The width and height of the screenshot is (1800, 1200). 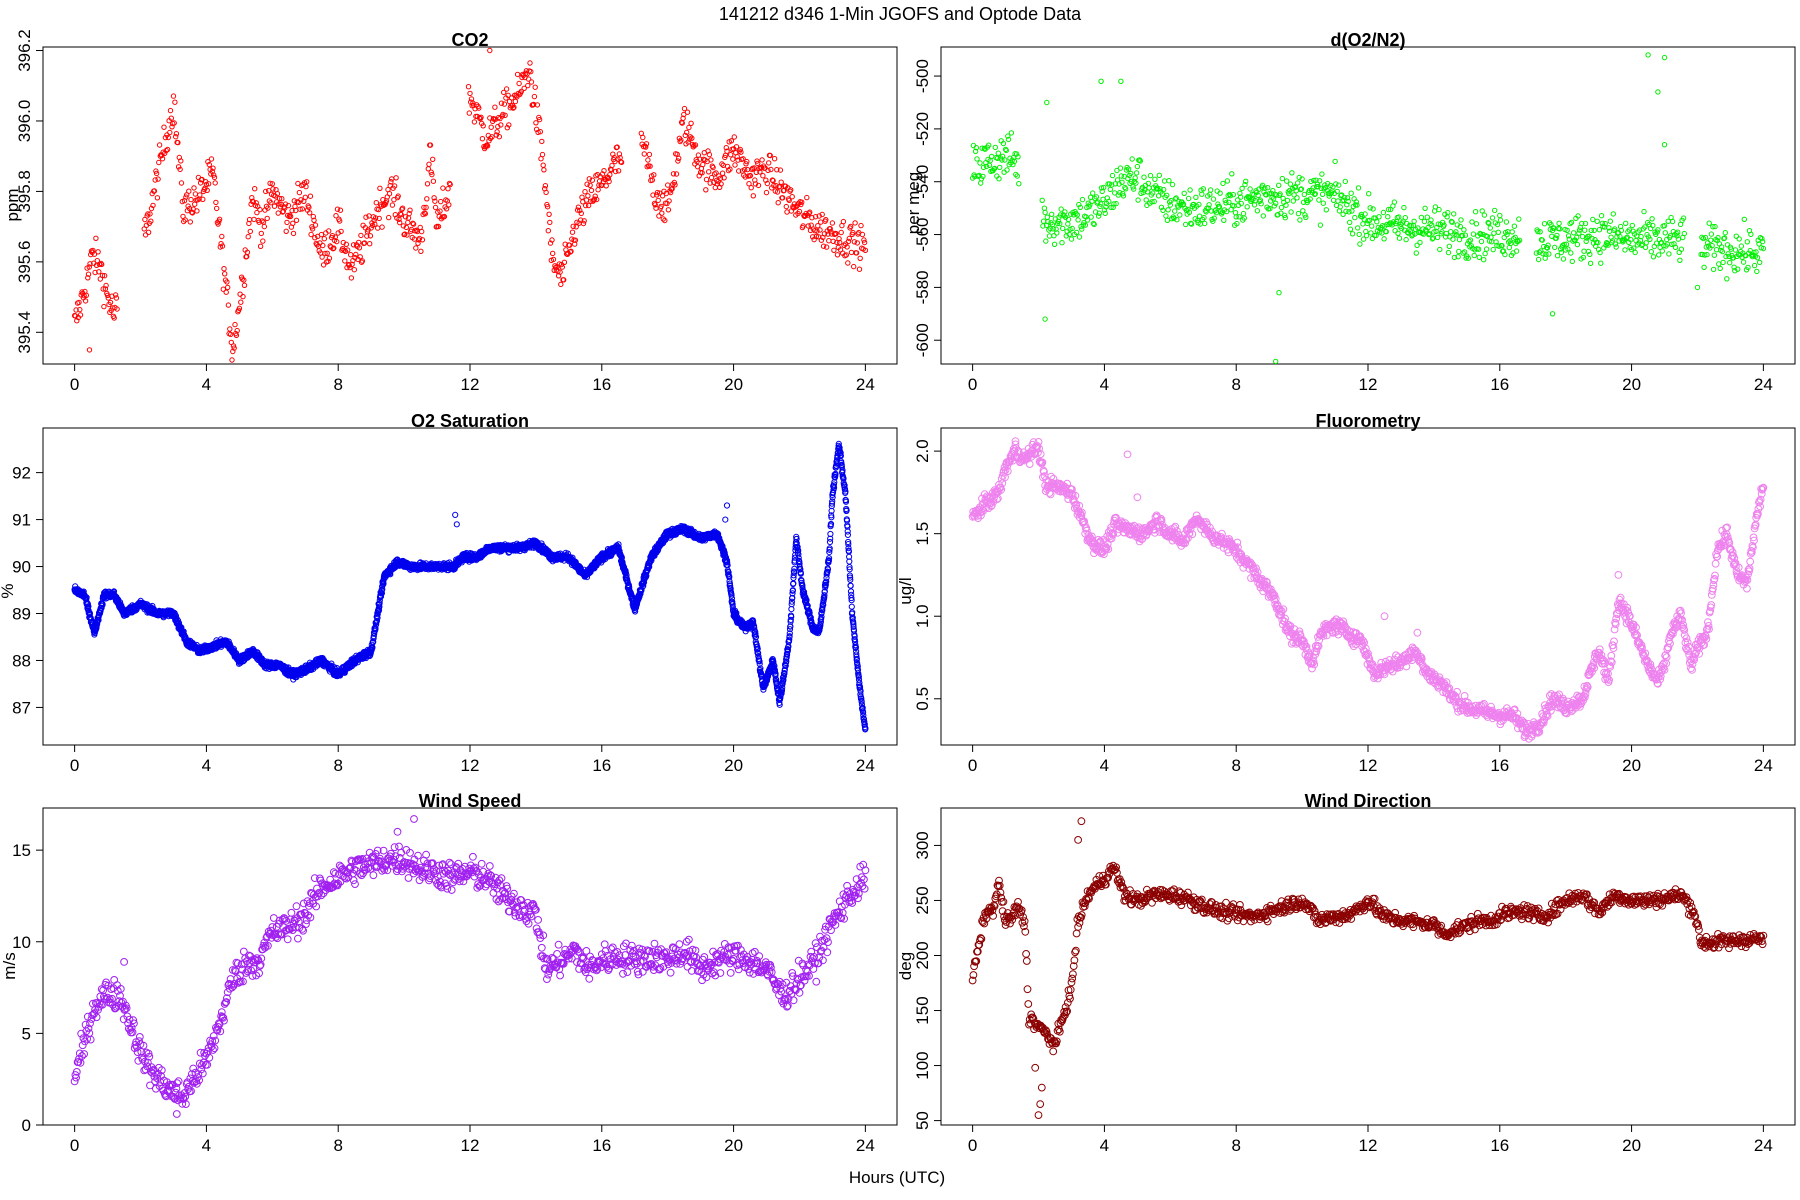 What do you see at coordinates (922, 129) in the screenshot?
I see `y-tick-label: -520` at bounding box center [922, 129].